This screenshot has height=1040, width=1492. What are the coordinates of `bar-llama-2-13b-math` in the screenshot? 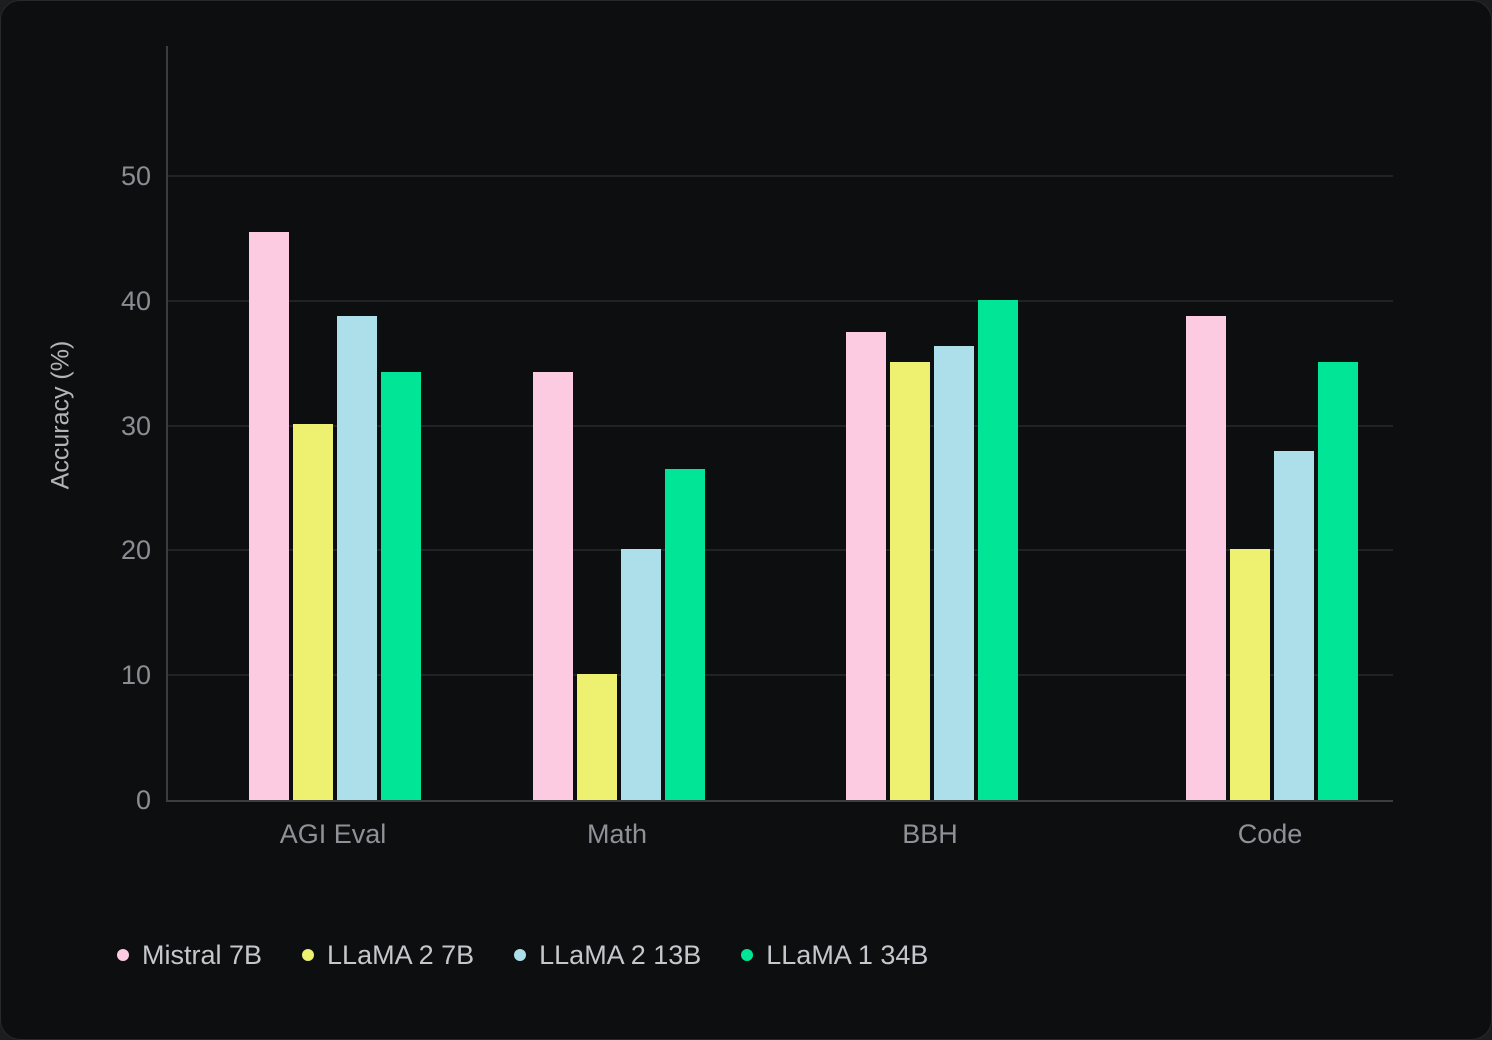 It's located at (641, 674).